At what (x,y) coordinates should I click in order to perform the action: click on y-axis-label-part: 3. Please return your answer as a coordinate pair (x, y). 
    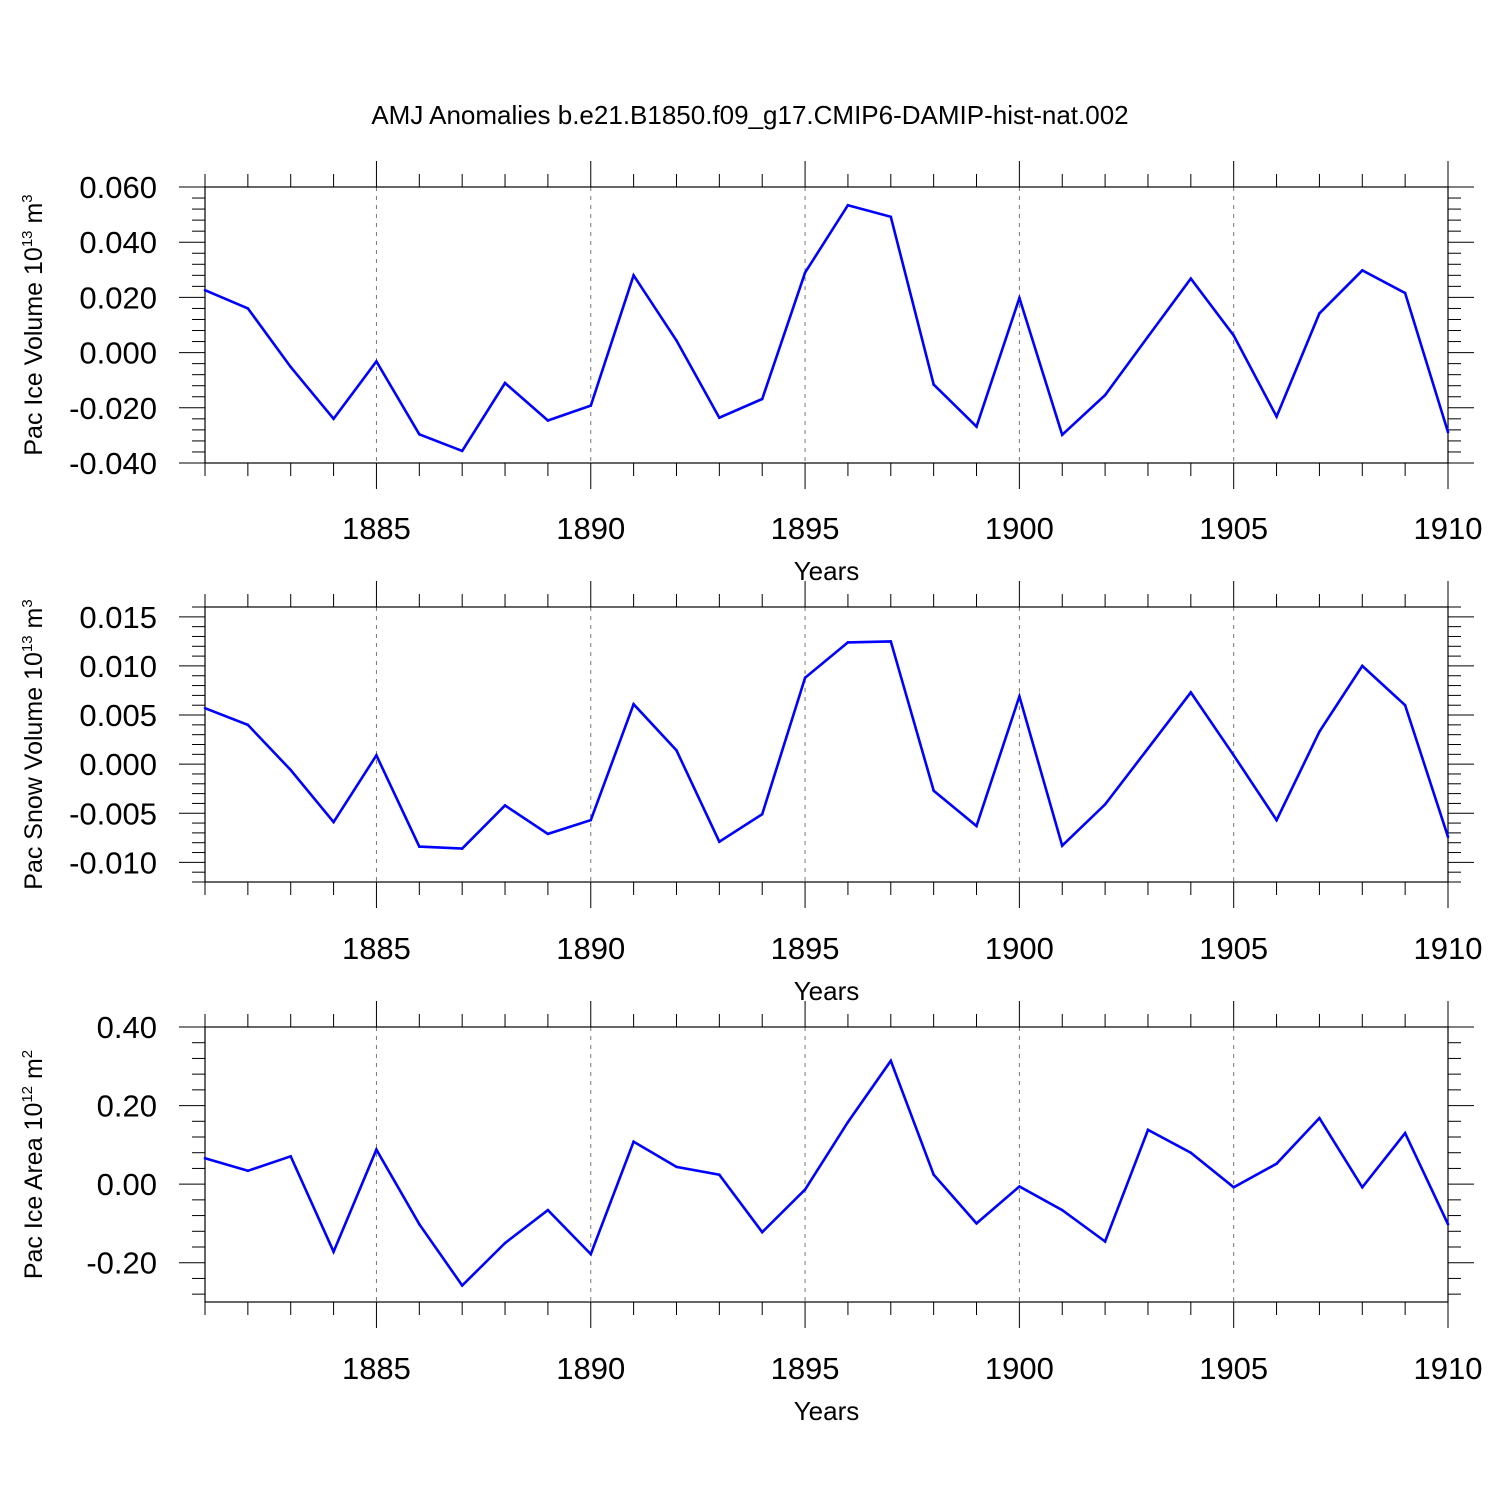
    Looking at the image, I should click on (27, 603).